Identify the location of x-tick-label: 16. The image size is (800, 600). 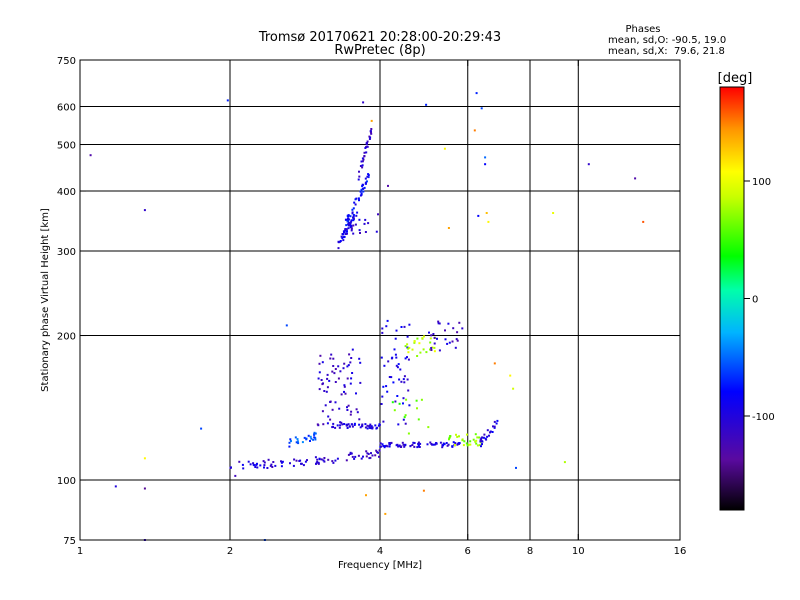
(680, 551).